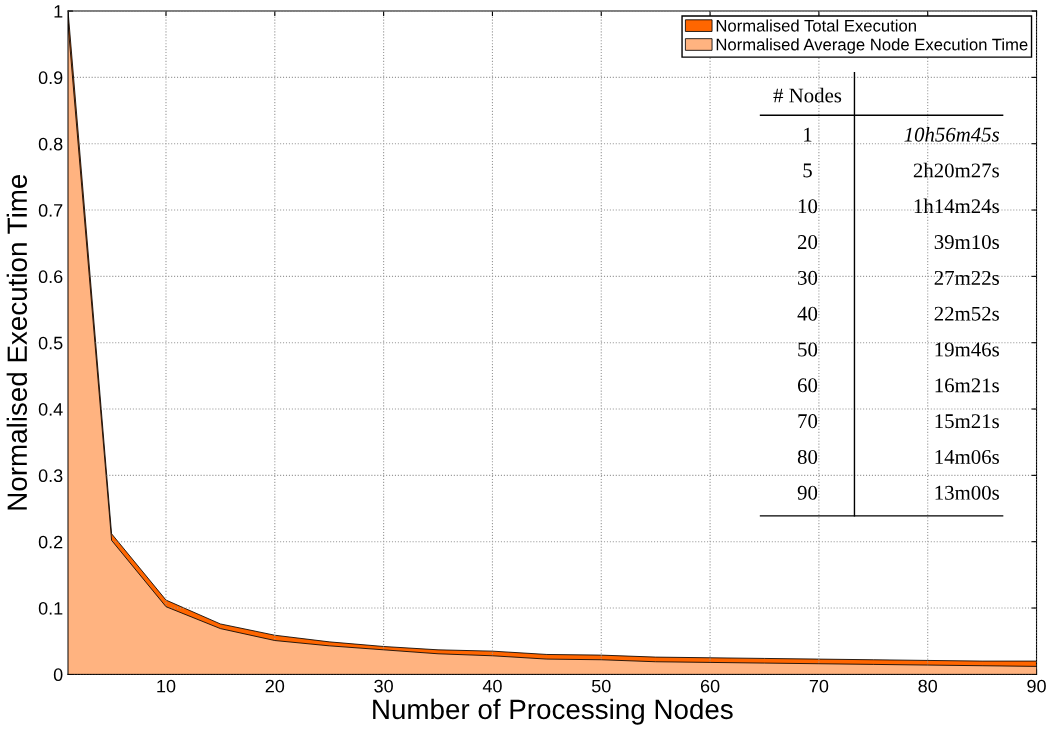 The width and height of the screenshot is (1047, 737). What do you see at coordinates (816, 25) in the screenshot?
I see `legend-label: Normalised Total Execution` at bounding box center [816, 25].